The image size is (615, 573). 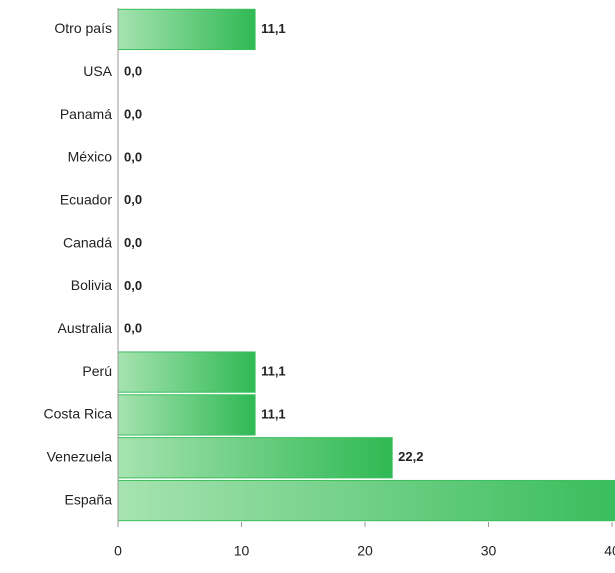 What do you see at coordinates (489, 551) in the screenshot?
I see `x-tick-label: 30` at bounding box center [489, 551].